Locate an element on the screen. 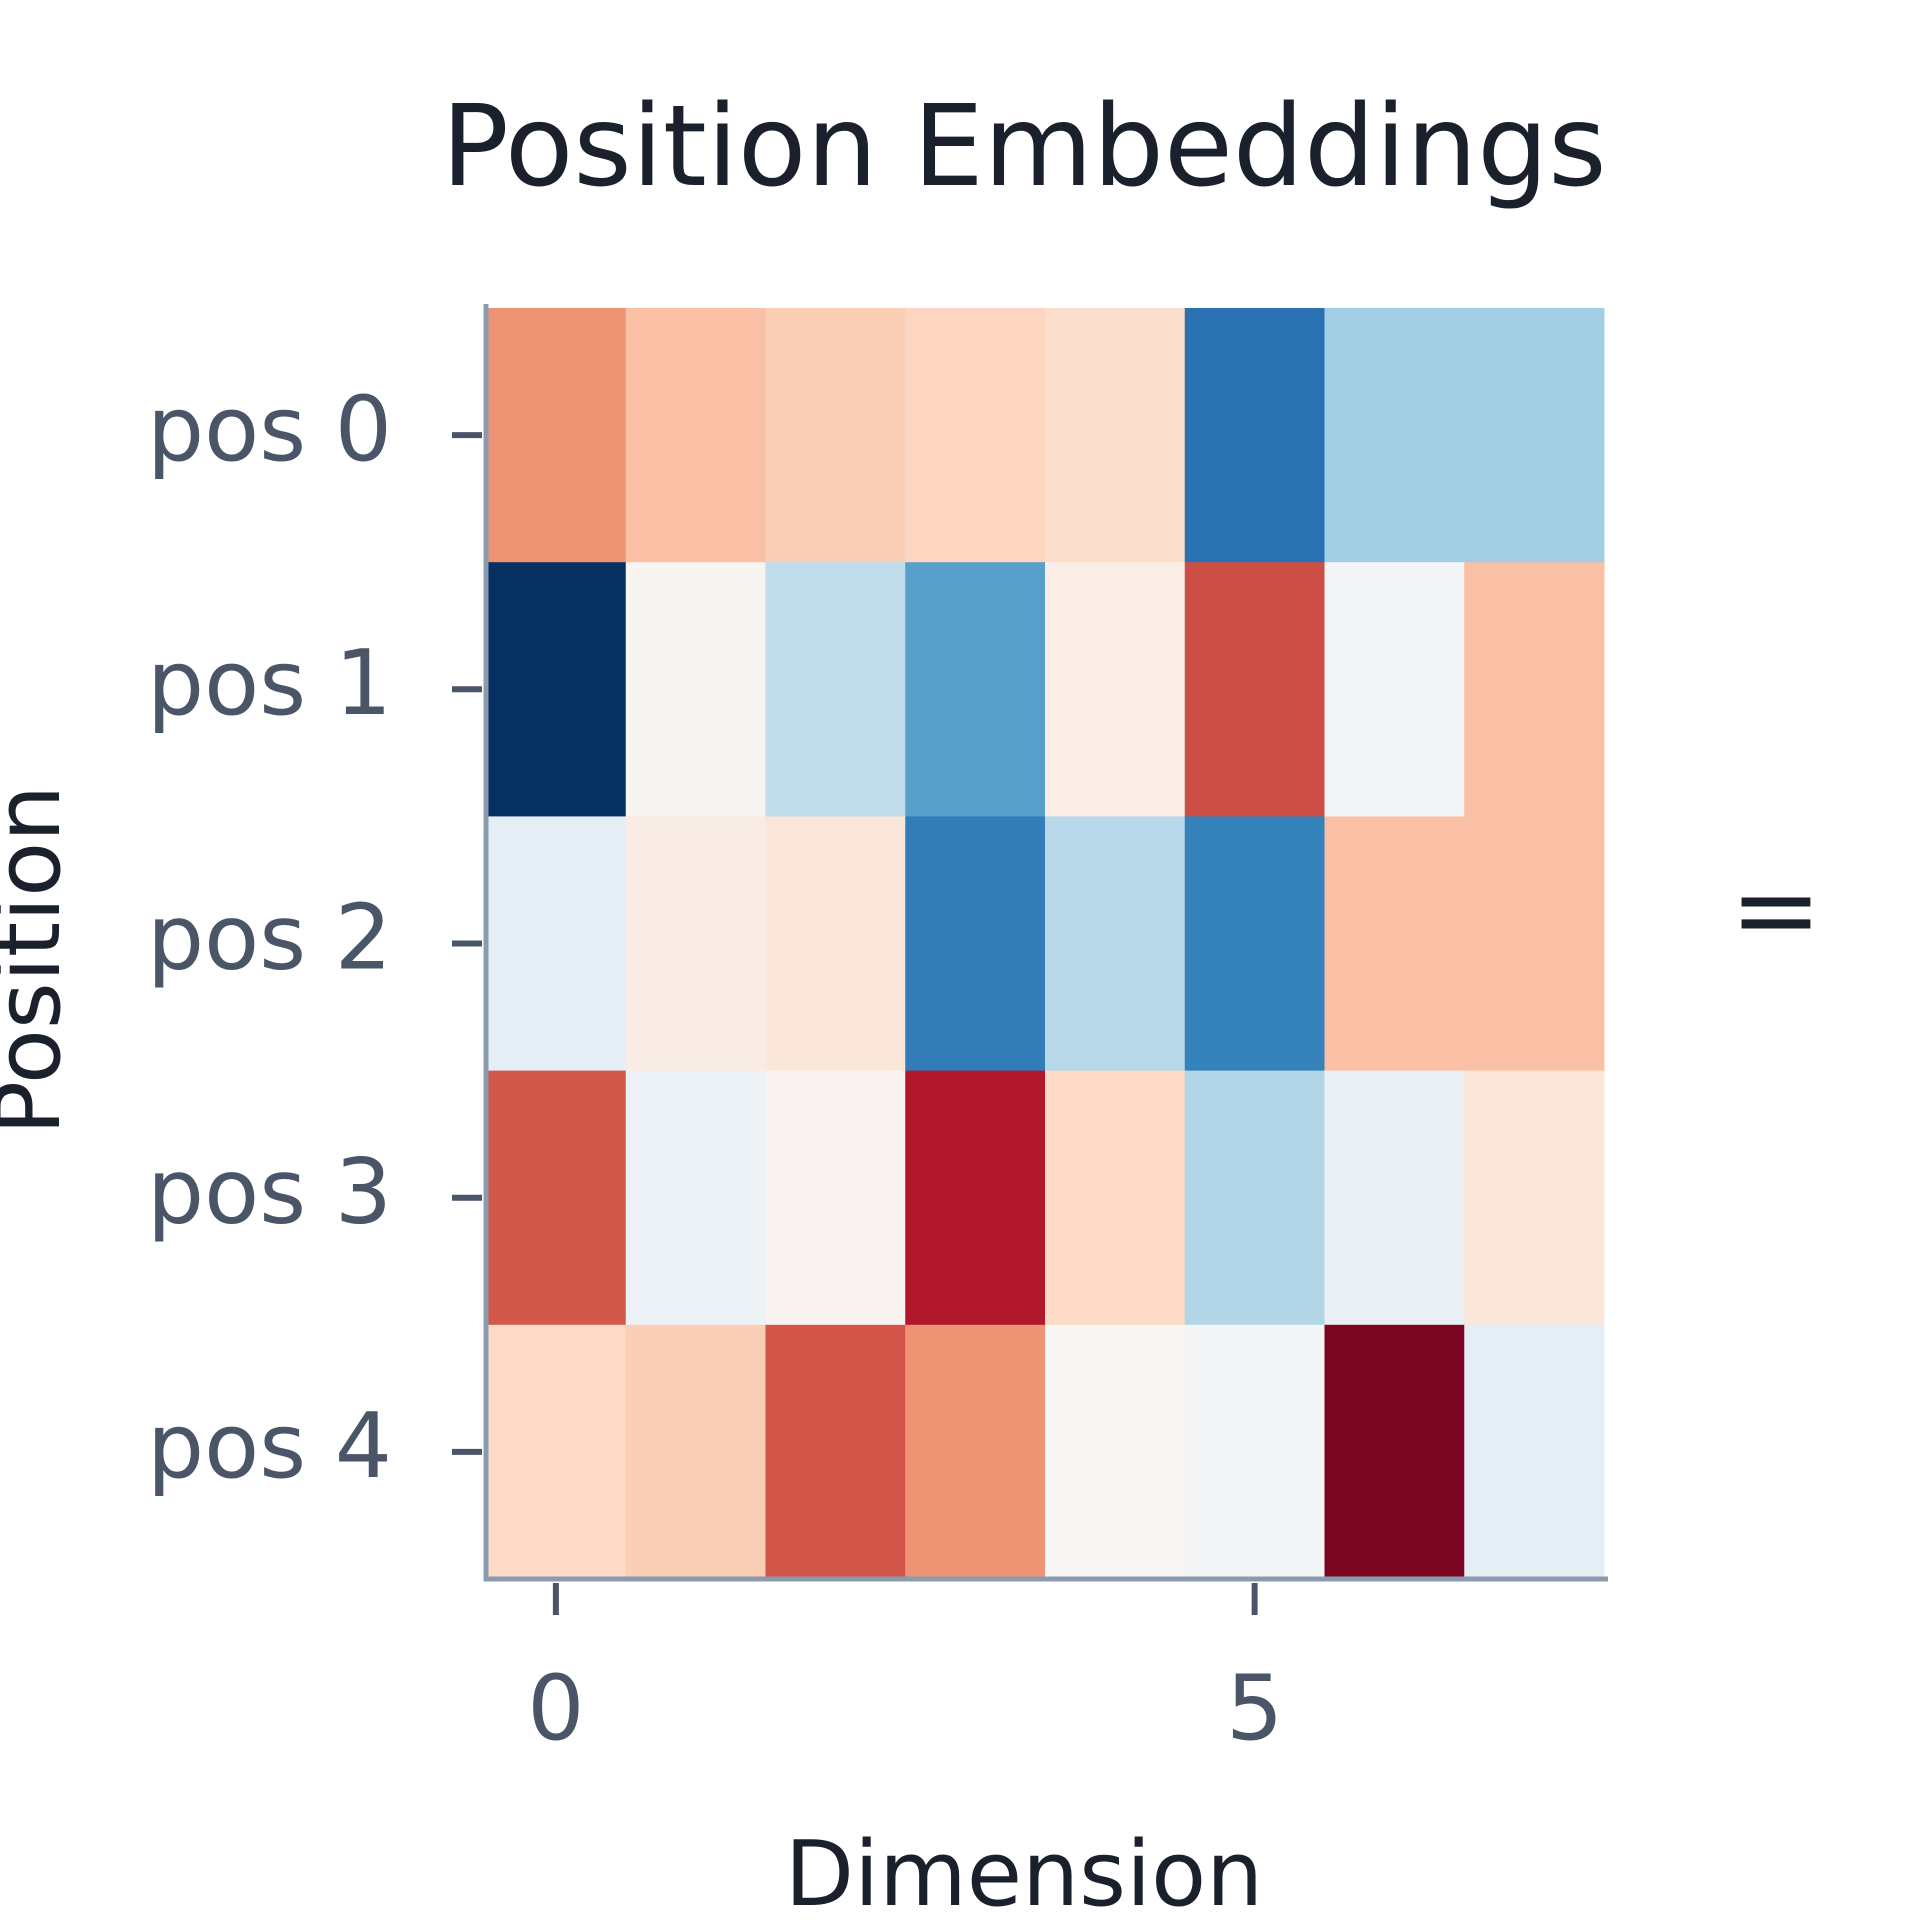  y-tick-label: pos 0 is located at coordinates (269, 429).